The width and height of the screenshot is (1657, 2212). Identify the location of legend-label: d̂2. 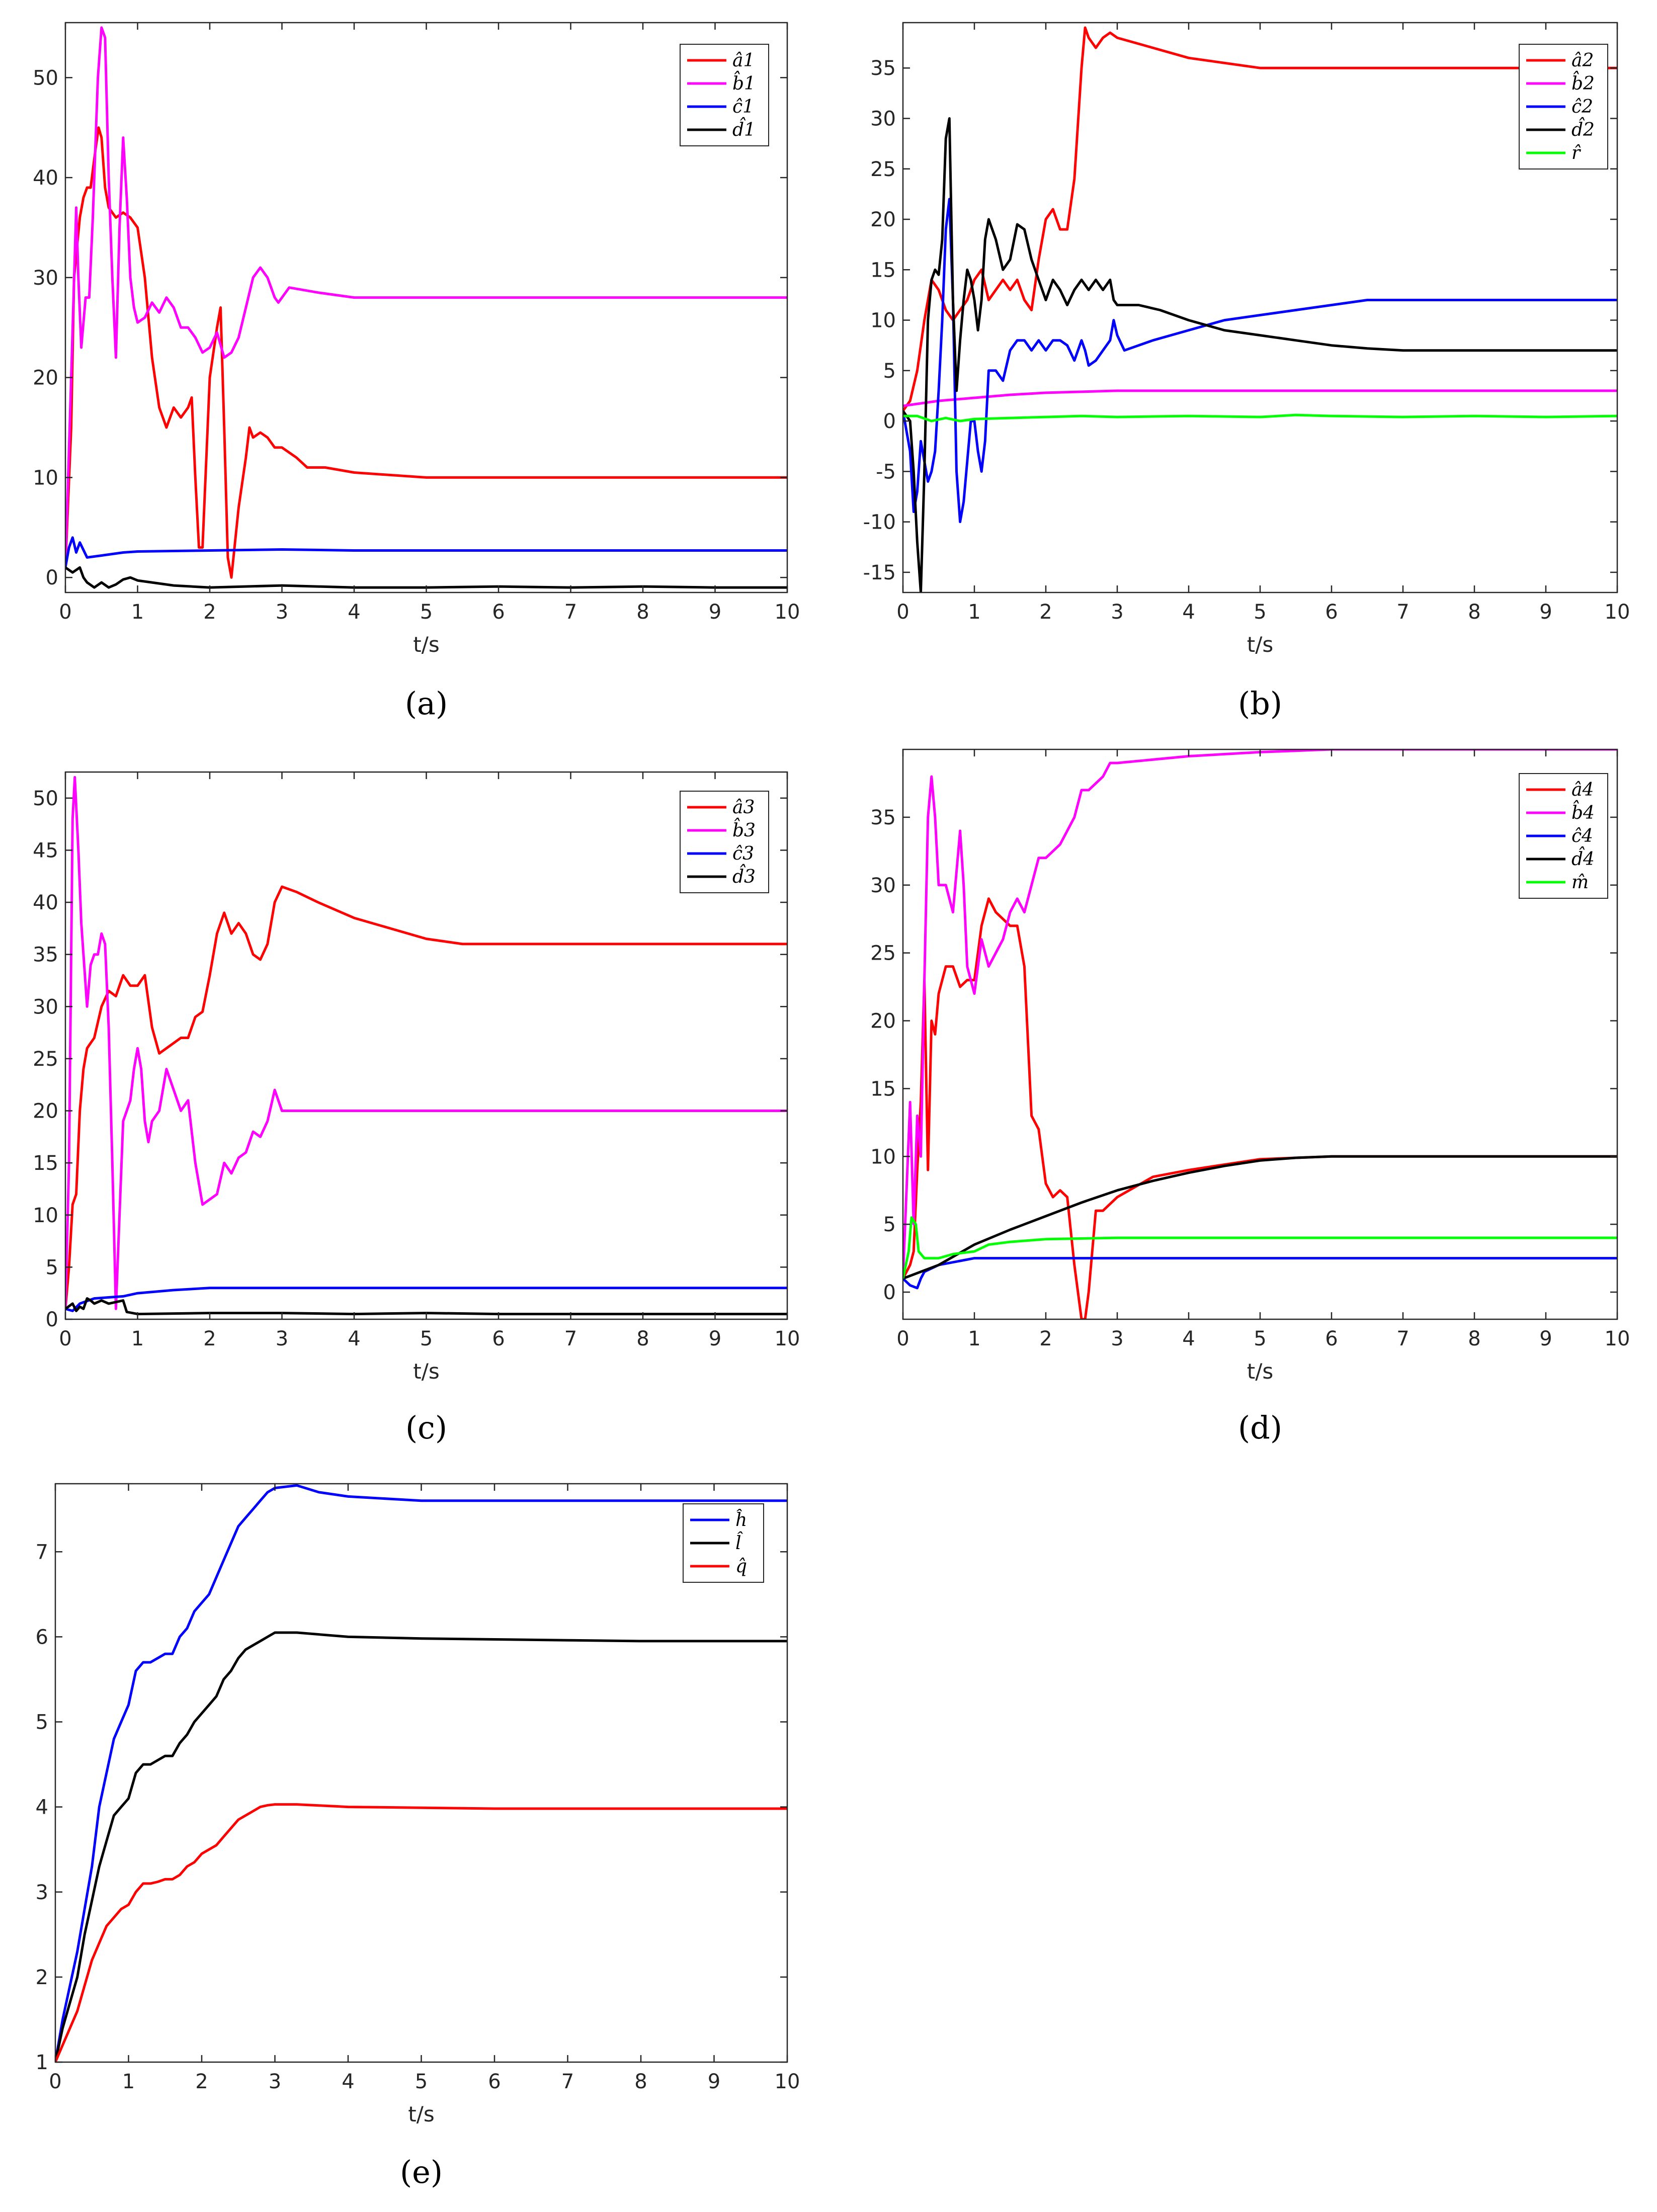
(1583, 128).